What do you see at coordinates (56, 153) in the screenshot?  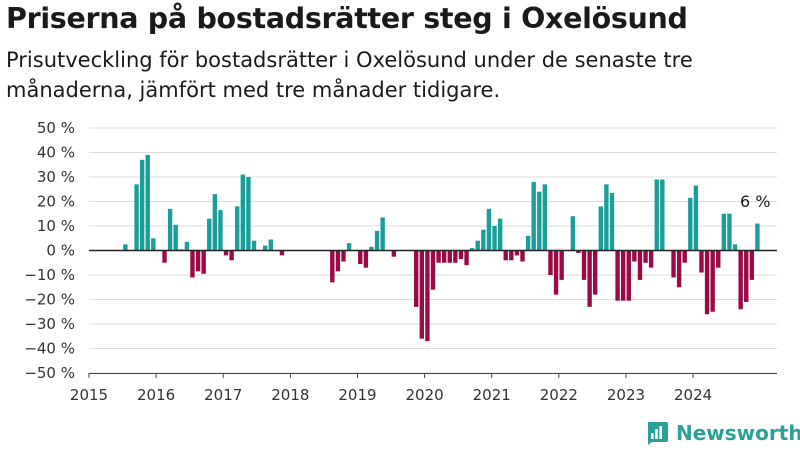 I see `y-tick-label: 40 %` at bounding box center [56, 153].